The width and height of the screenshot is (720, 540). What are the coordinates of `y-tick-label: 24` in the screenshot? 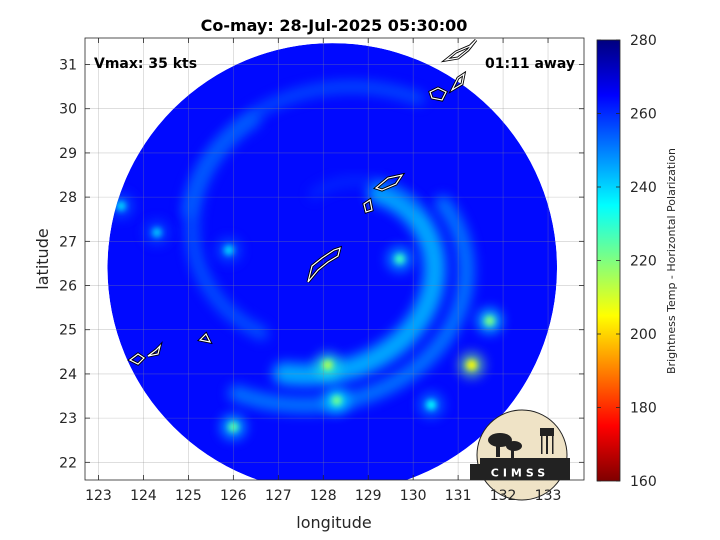 It's located at (68, 375).